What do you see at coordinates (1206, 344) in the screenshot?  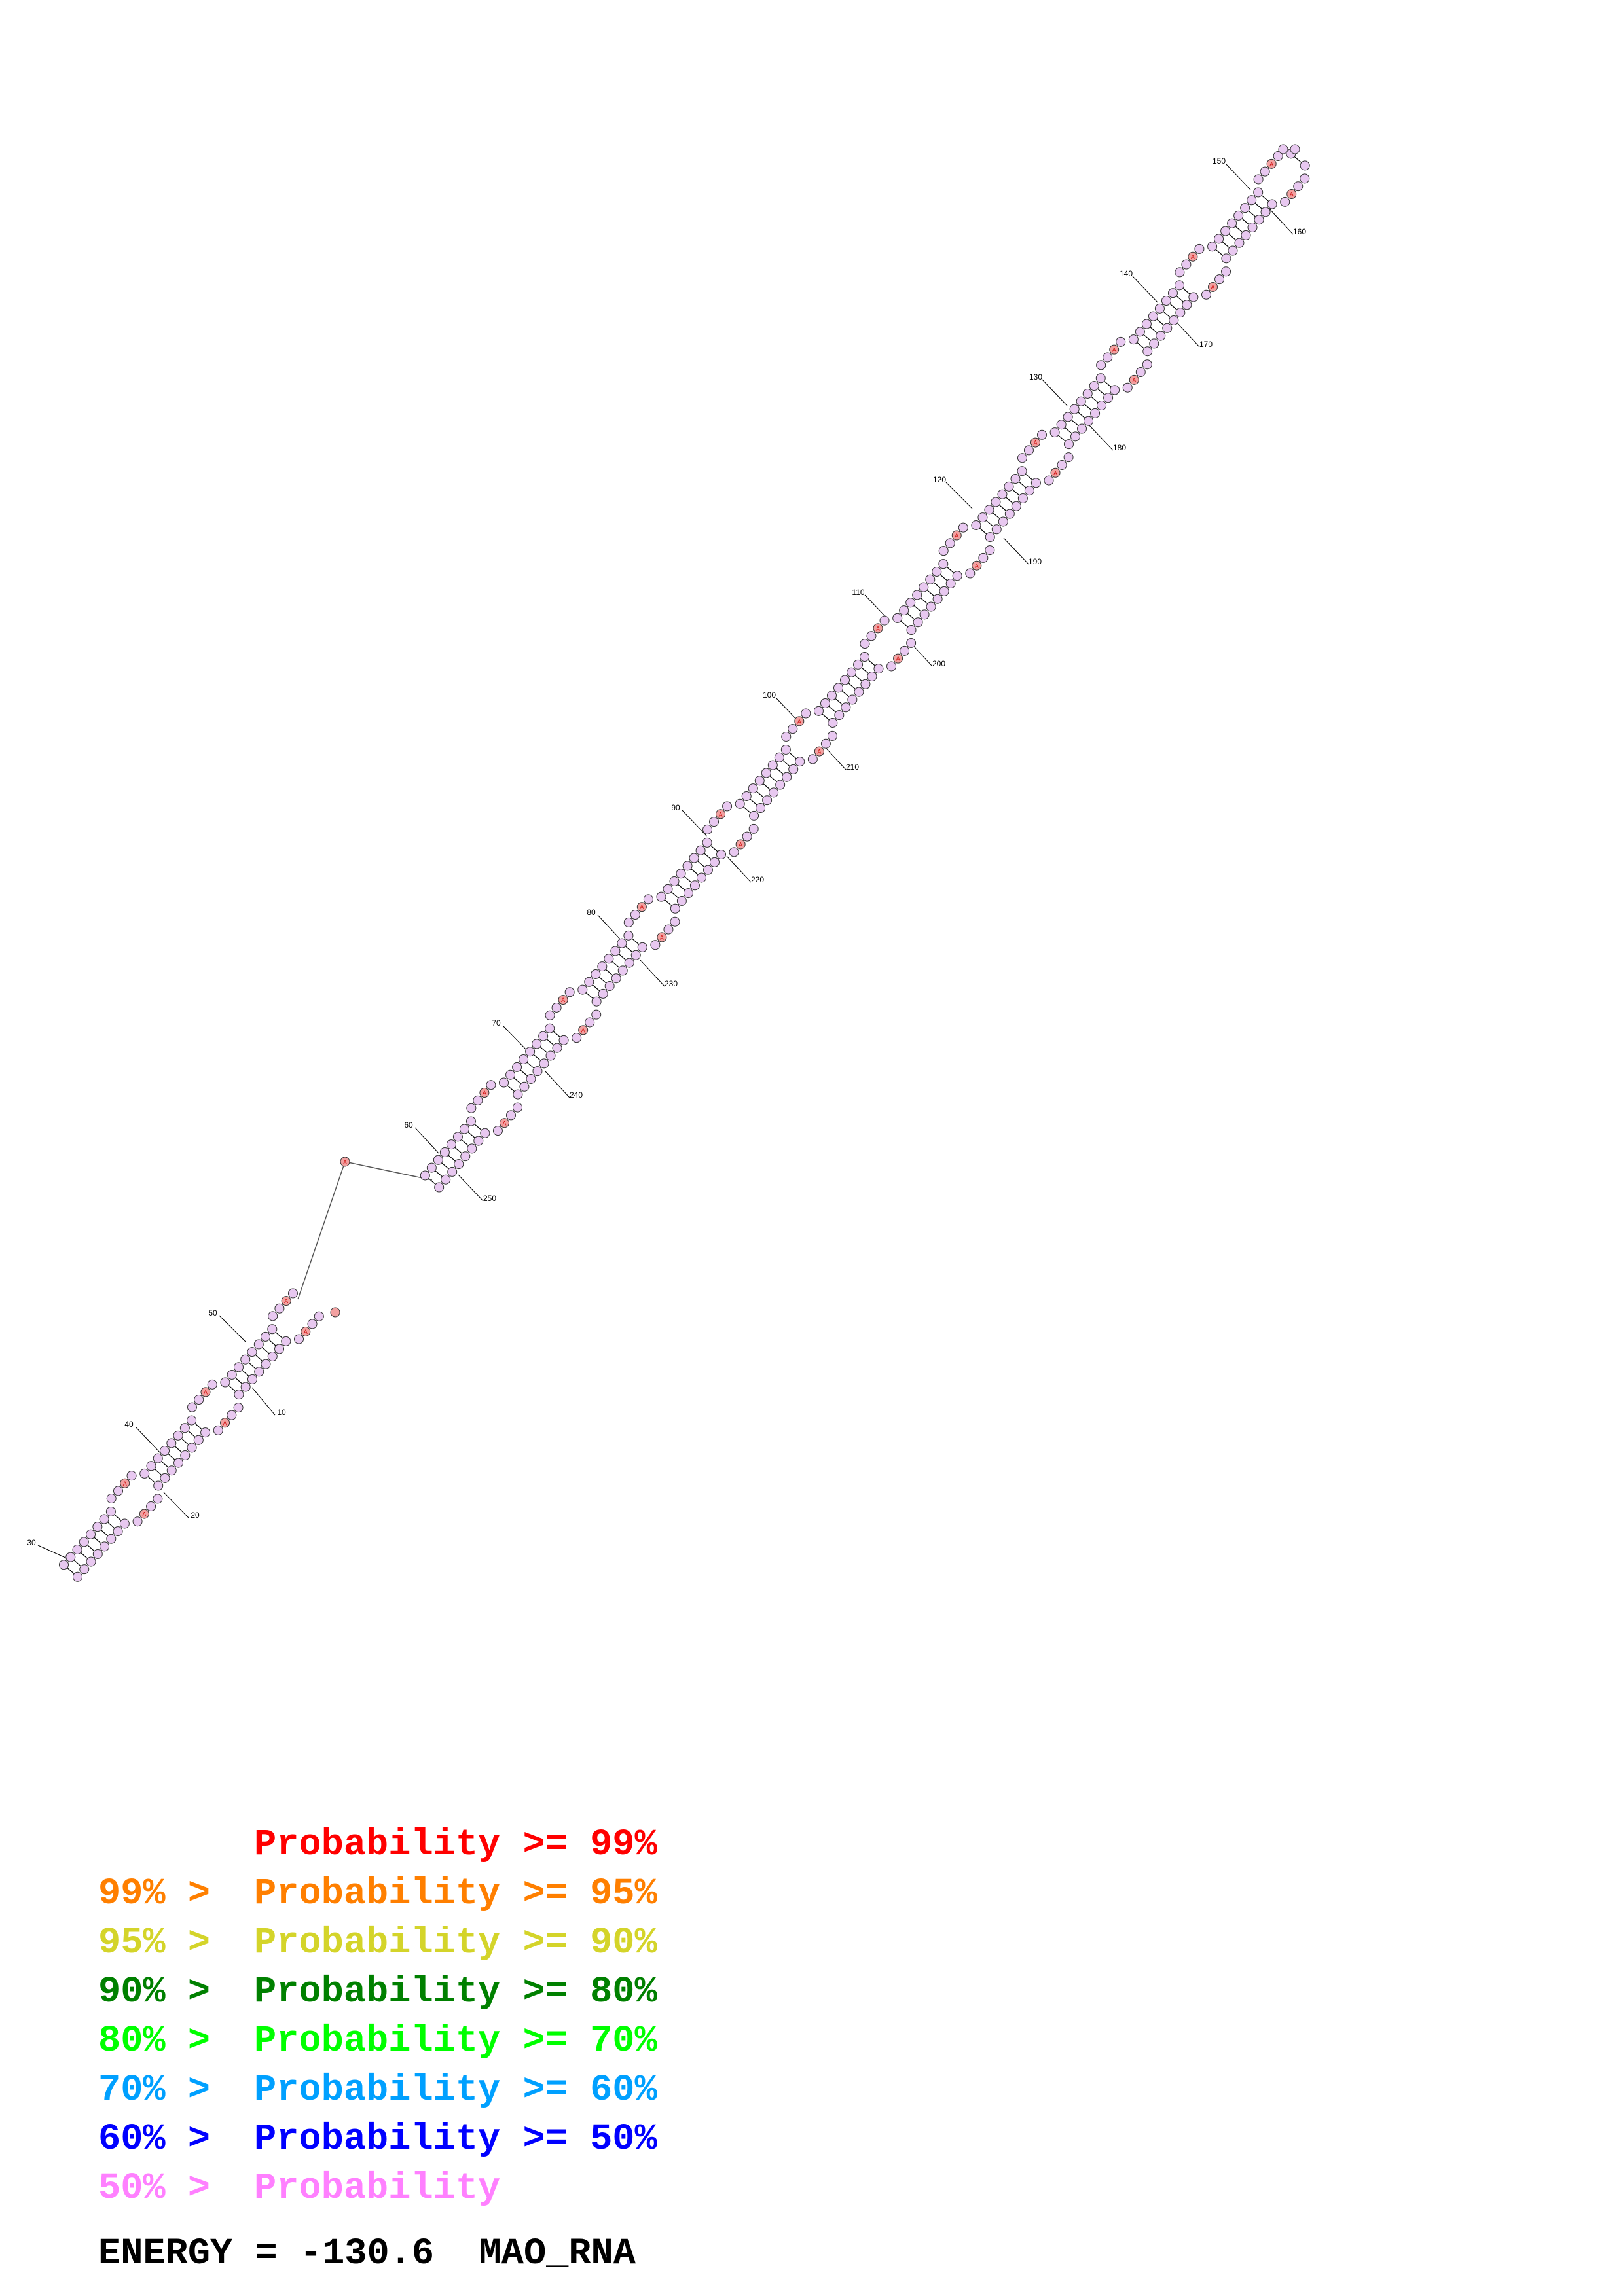 I see `position-label: 170` at bounding box center [1206, 344].